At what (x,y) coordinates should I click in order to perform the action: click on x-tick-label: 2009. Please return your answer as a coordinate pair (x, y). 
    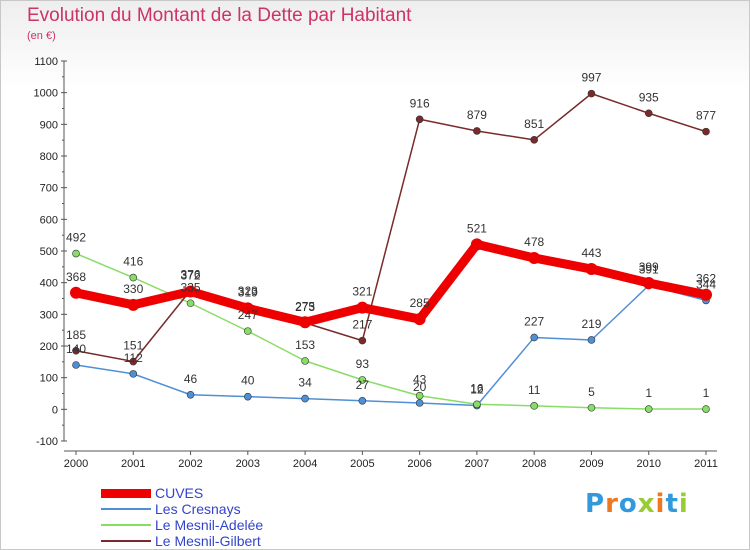
    Looking at the image, I should click on (591, 464).